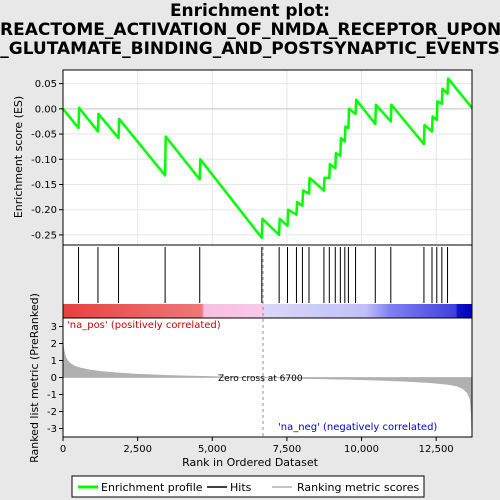 The image size is (500, 500). Describe the element at coordinates (44, 160) in the screenshot. I see `es-y-tick-label: -0.10` at that location.